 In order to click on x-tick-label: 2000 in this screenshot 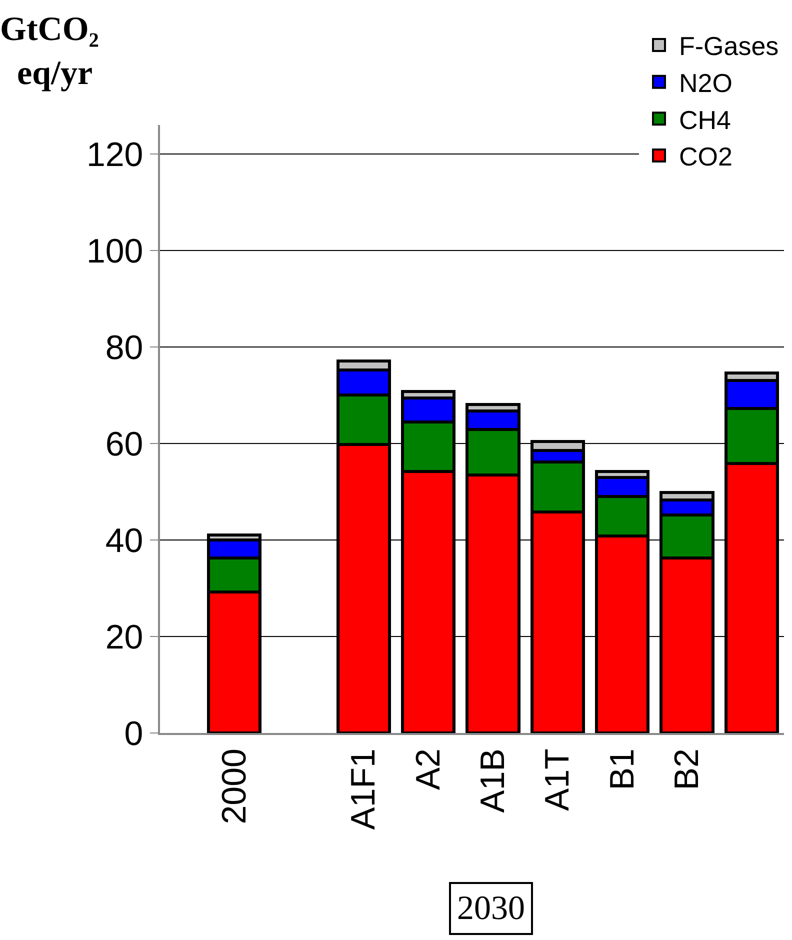, I will do `click(234, 786)`.